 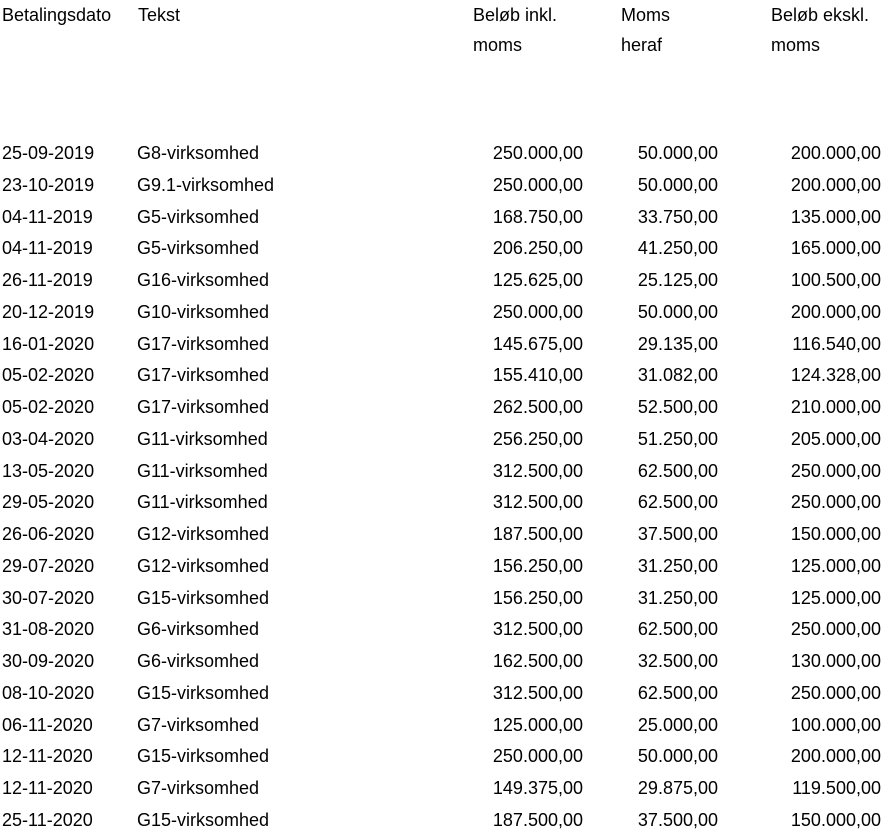 I want to click on table-cell: 29-07-2020, so click(x=48, y=565).